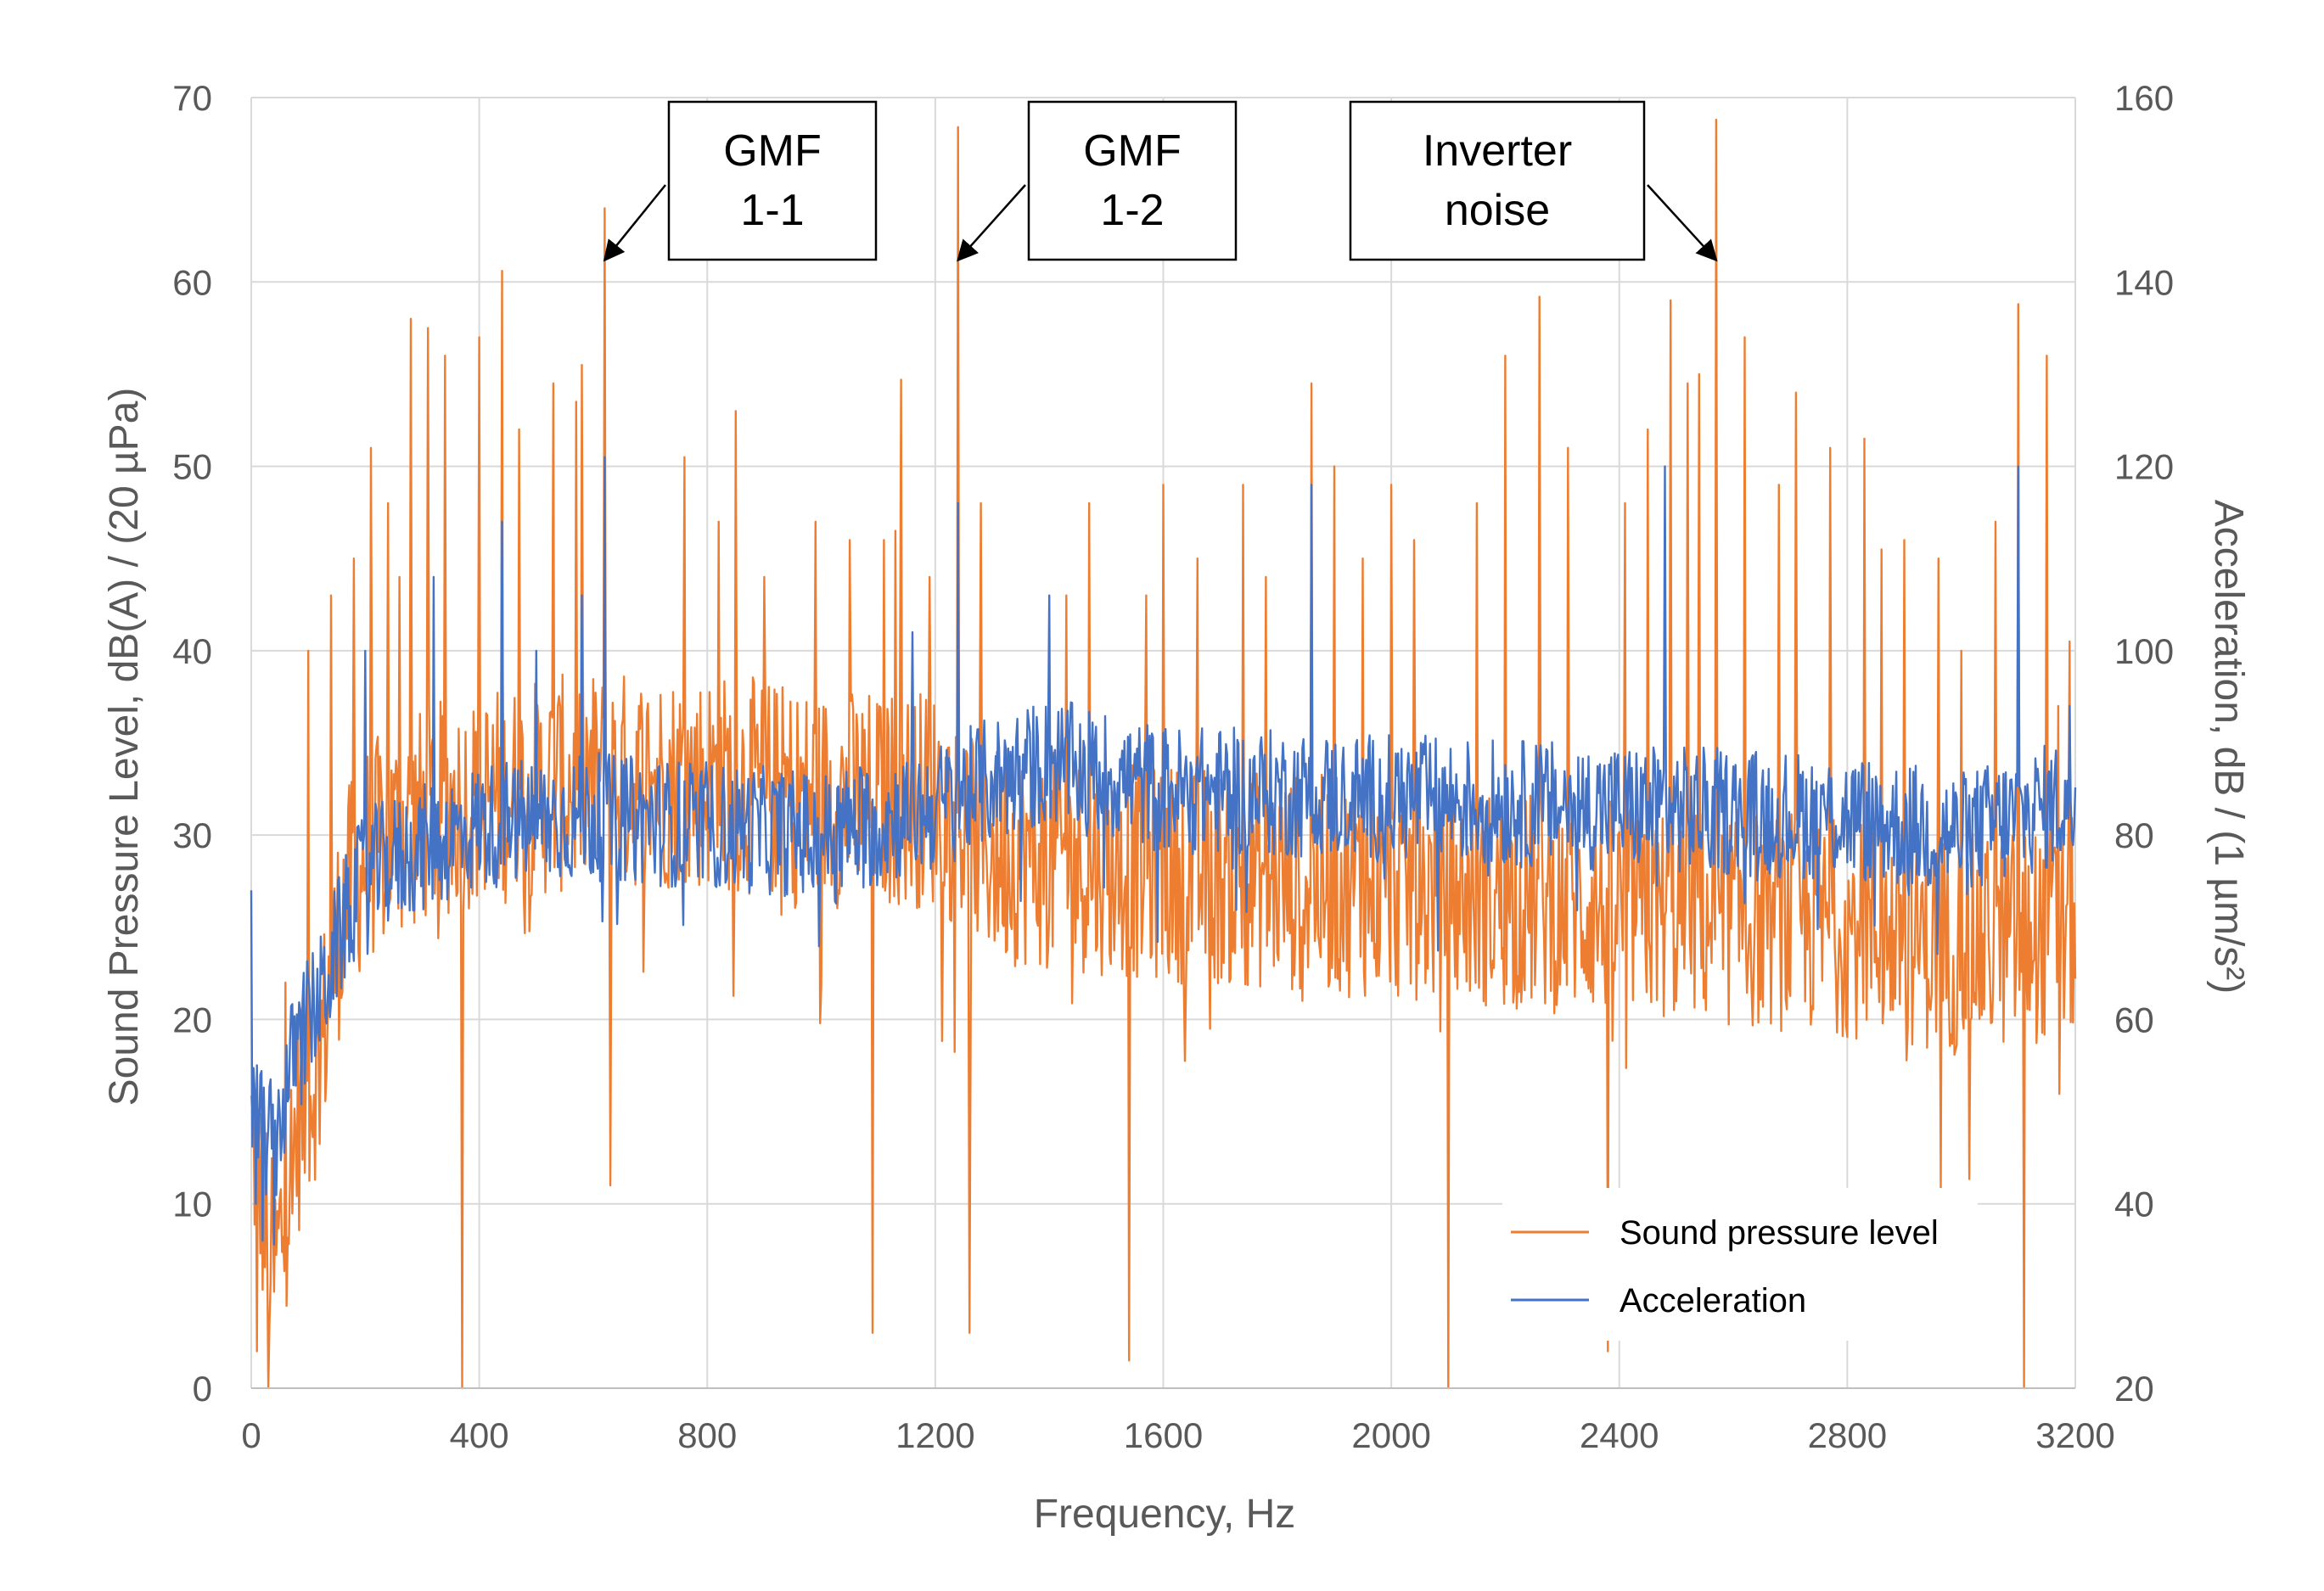  Describe the element at coordinates (2134, 1205) in the screenshot. I see `y-right-tick-label: 40` at that location.